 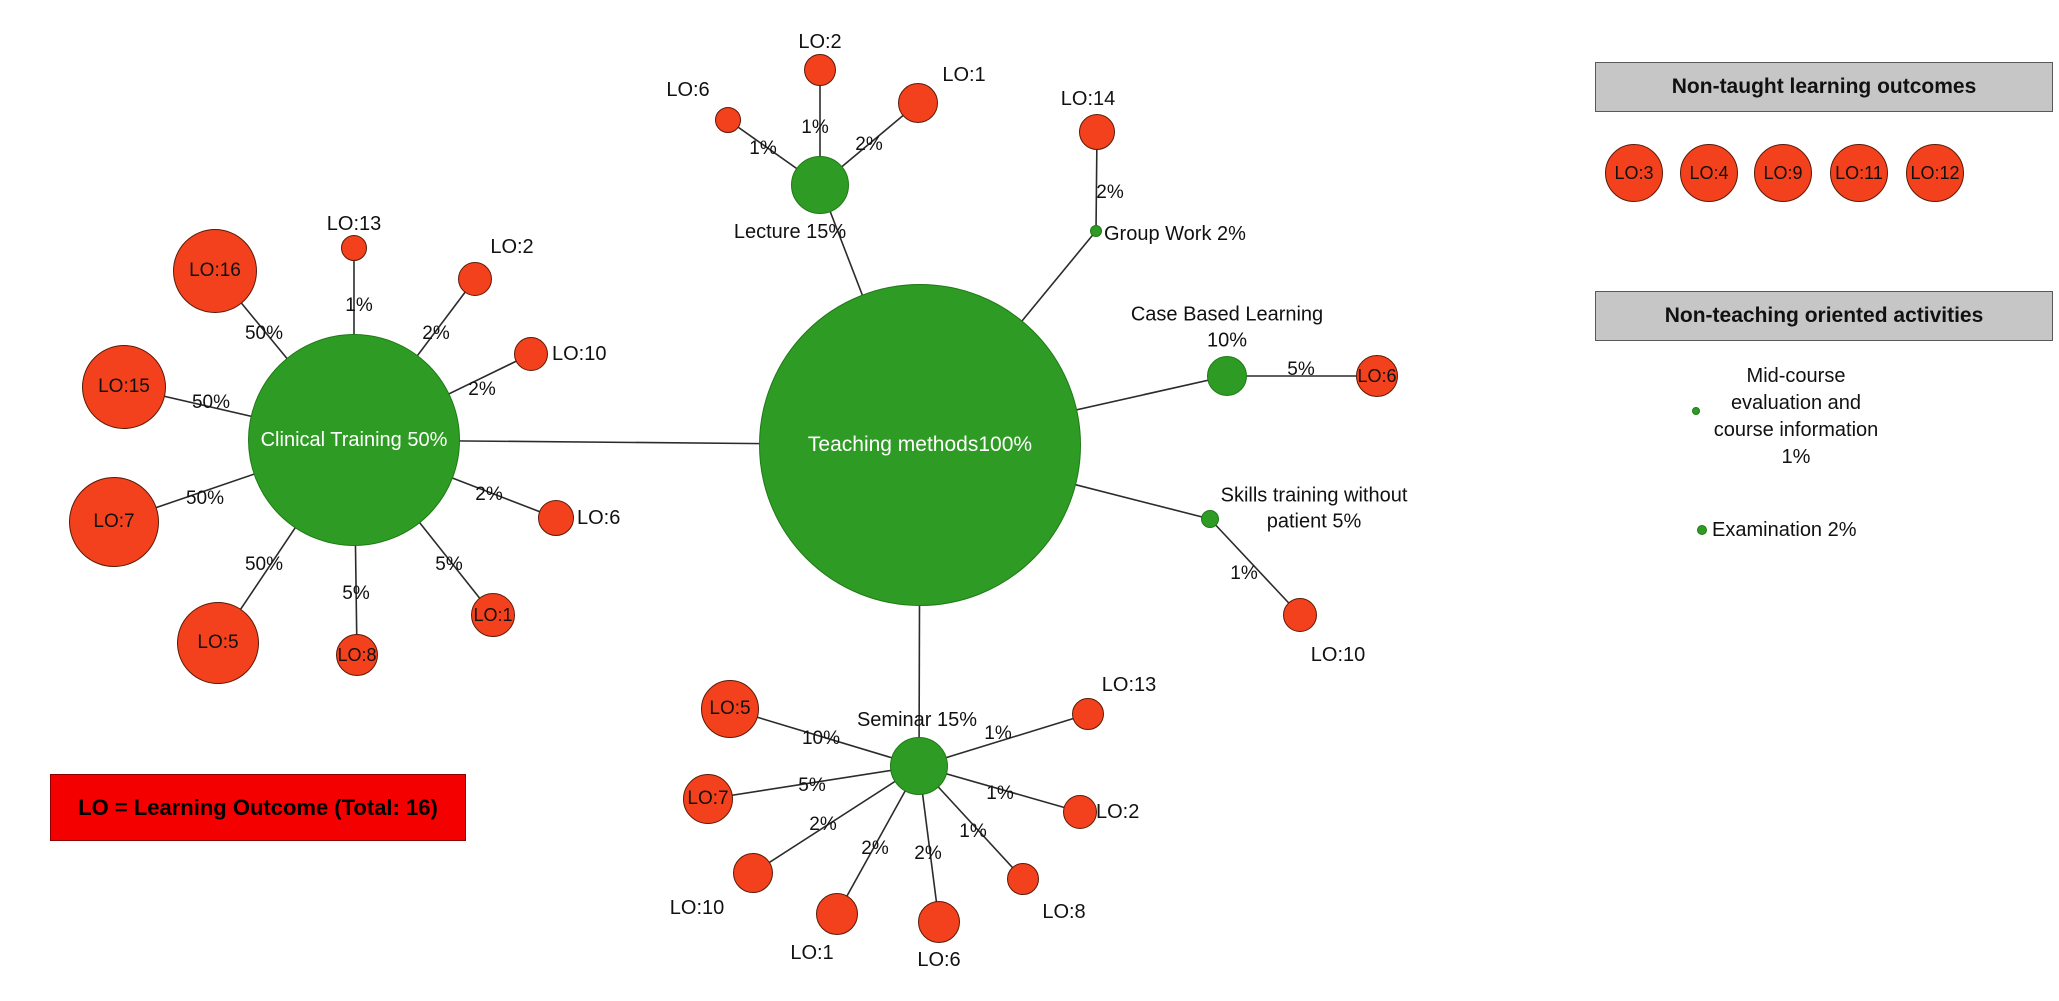 I want to click on edge-line-seminar-m10, so click(x=836, y=819).